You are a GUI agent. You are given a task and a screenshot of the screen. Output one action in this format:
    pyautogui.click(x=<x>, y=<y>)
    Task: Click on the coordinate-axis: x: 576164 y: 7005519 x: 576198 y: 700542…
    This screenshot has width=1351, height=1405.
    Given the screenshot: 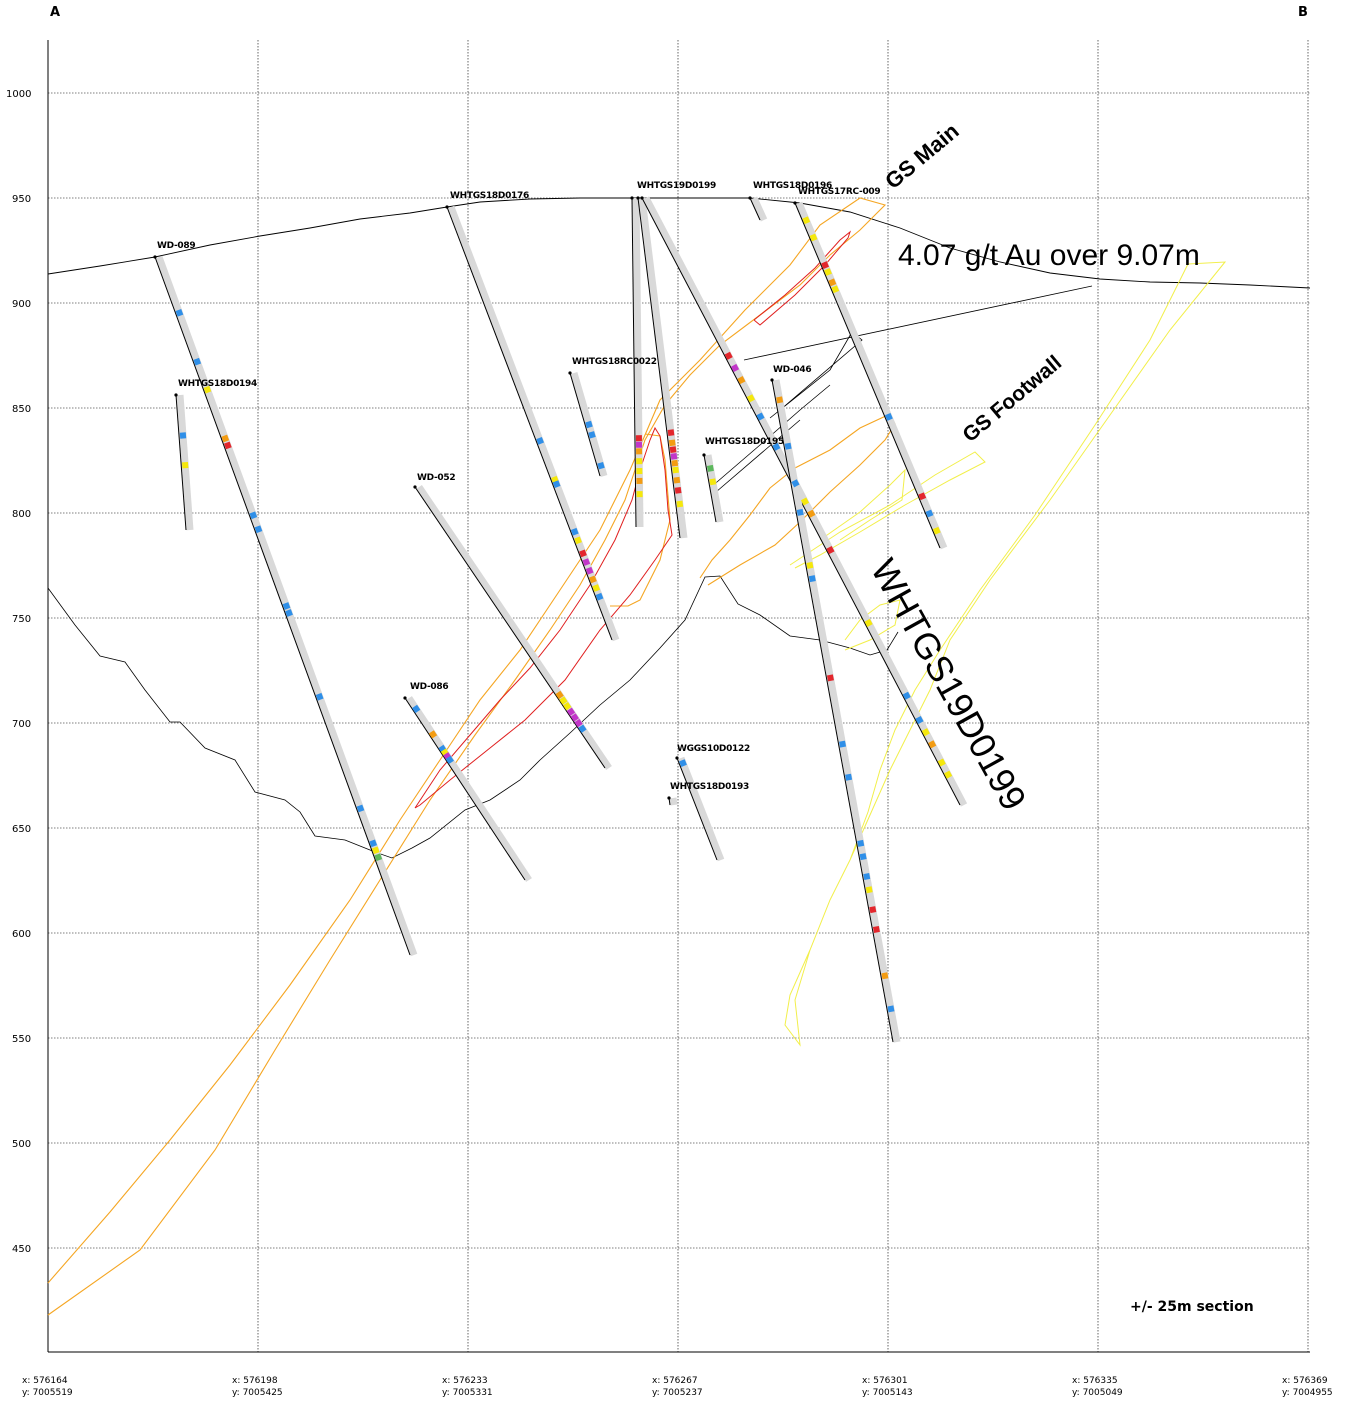 What is the action you would take?
    pyautogui.click(x=677, y=1387)
    